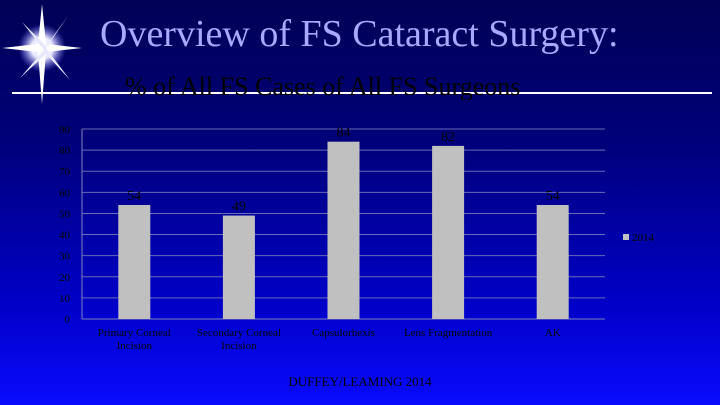  I want to click on x-tick-label: AK, so click(553, 333).